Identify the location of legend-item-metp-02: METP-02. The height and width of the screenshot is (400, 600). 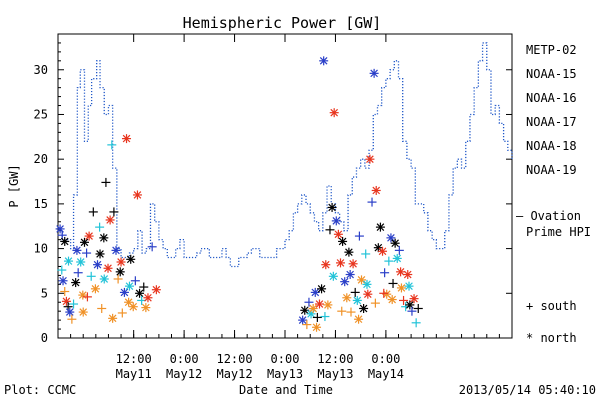
(551, 50).